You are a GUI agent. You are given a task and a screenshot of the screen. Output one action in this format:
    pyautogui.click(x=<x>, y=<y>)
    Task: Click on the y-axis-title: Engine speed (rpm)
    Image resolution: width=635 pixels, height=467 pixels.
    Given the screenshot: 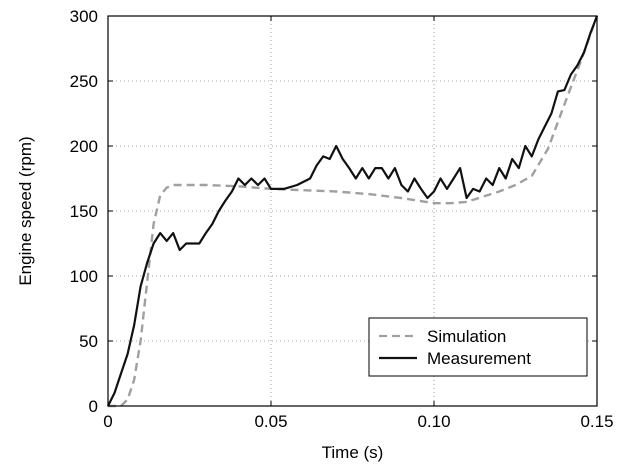 What is the action you would take?
    pyautogui.click(x=25, y=210)
    